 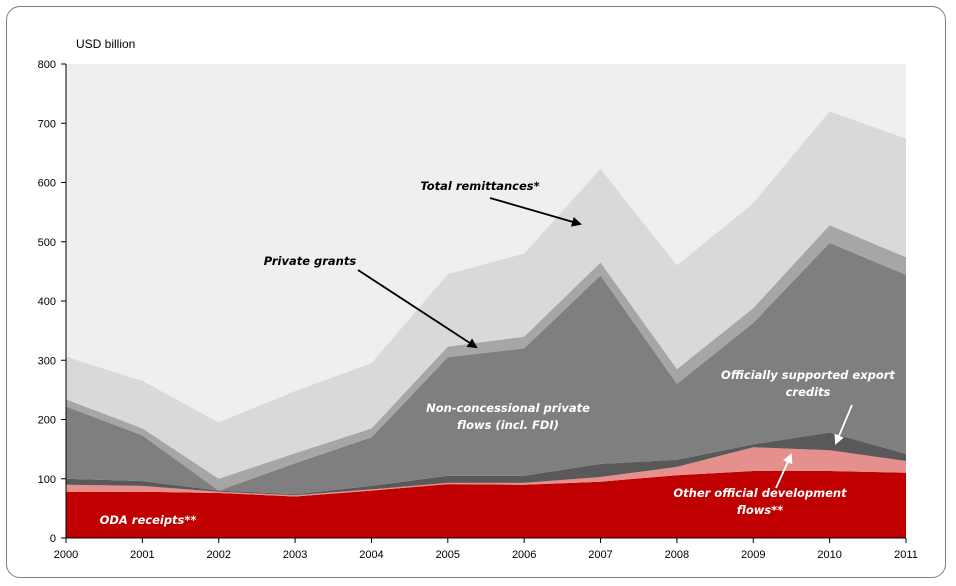 I want to click on y-axis: 0 100 200 300 400 500 600 700 800, so click(x=52, y=302).